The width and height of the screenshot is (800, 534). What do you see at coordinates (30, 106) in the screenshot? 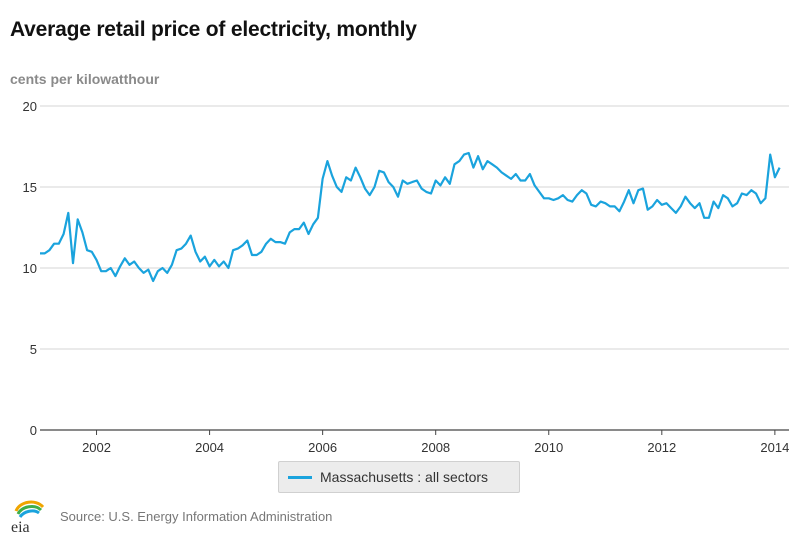
I see `y-tick-label-20: 20` at bounding box center [30, 106].